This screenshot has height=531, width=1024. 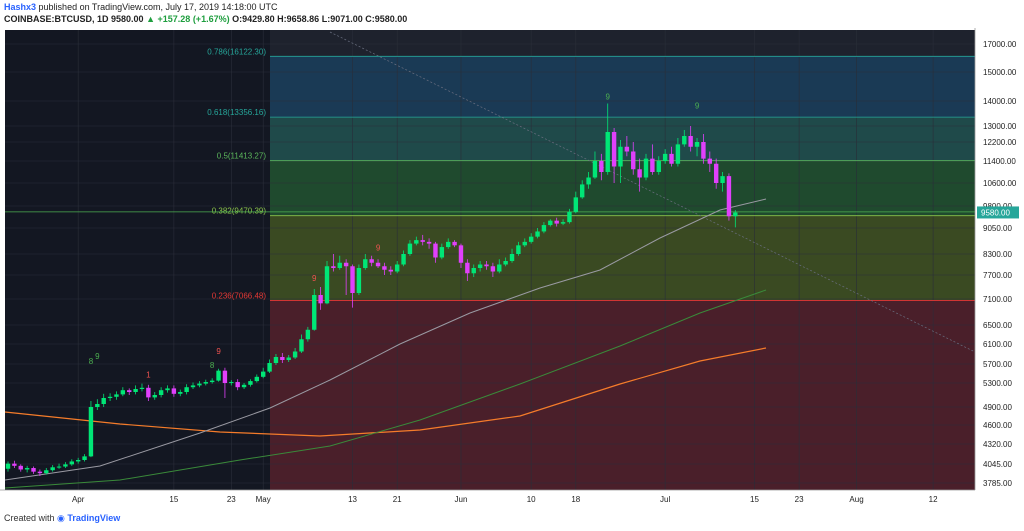 What do you see at coordinates (997, 364) in the screenshot?
I see `y-tick-label: 5700.00` at bounding box center [997, 364].